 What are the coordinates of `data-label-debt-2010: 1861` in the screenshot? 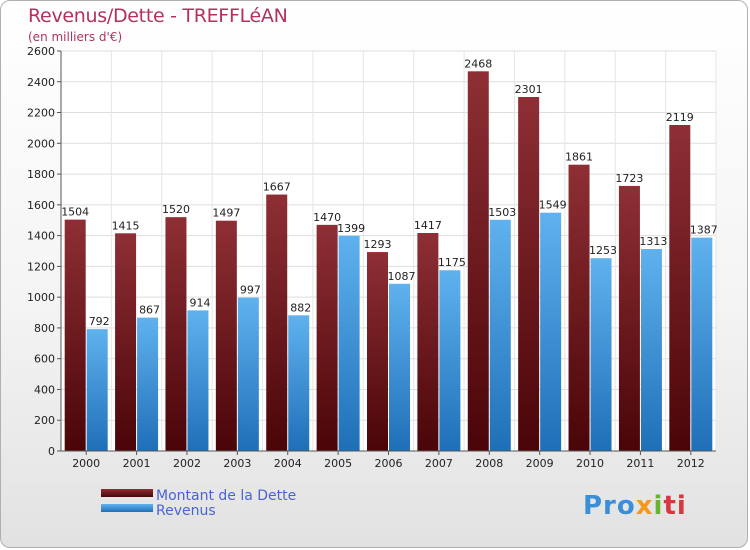 It's located at (579, 157).